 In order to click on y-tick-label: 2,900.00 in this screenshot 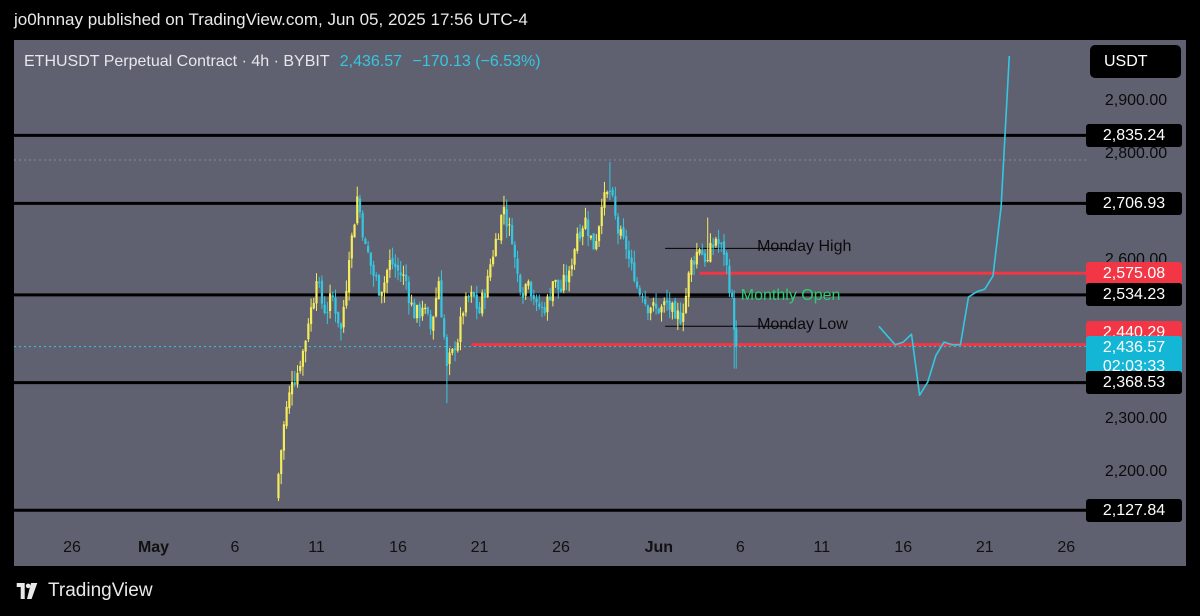, I will do `click(1136, 100)`.